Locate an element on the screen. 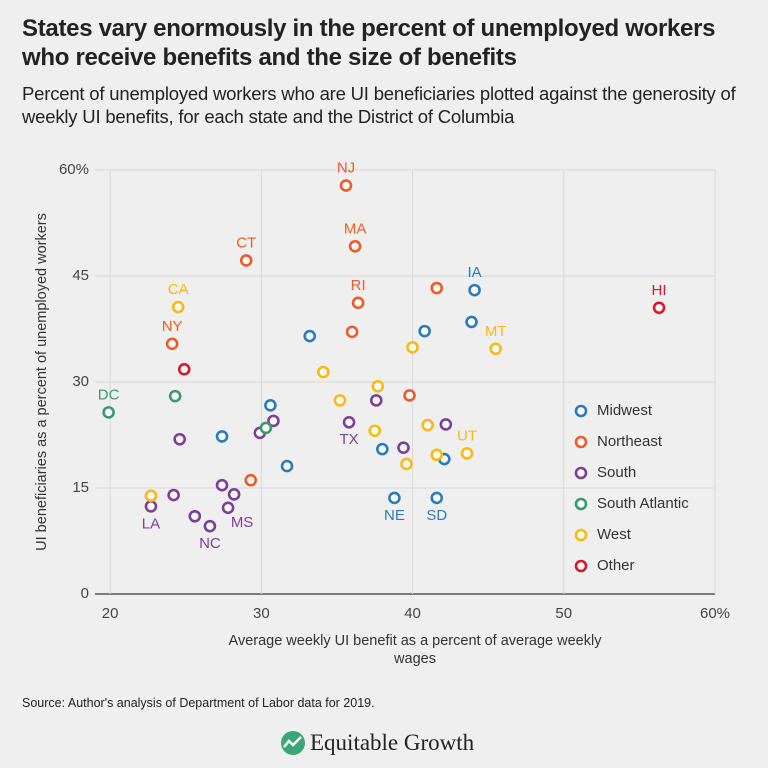  legend-label: South is located at coordinates (616, 472).